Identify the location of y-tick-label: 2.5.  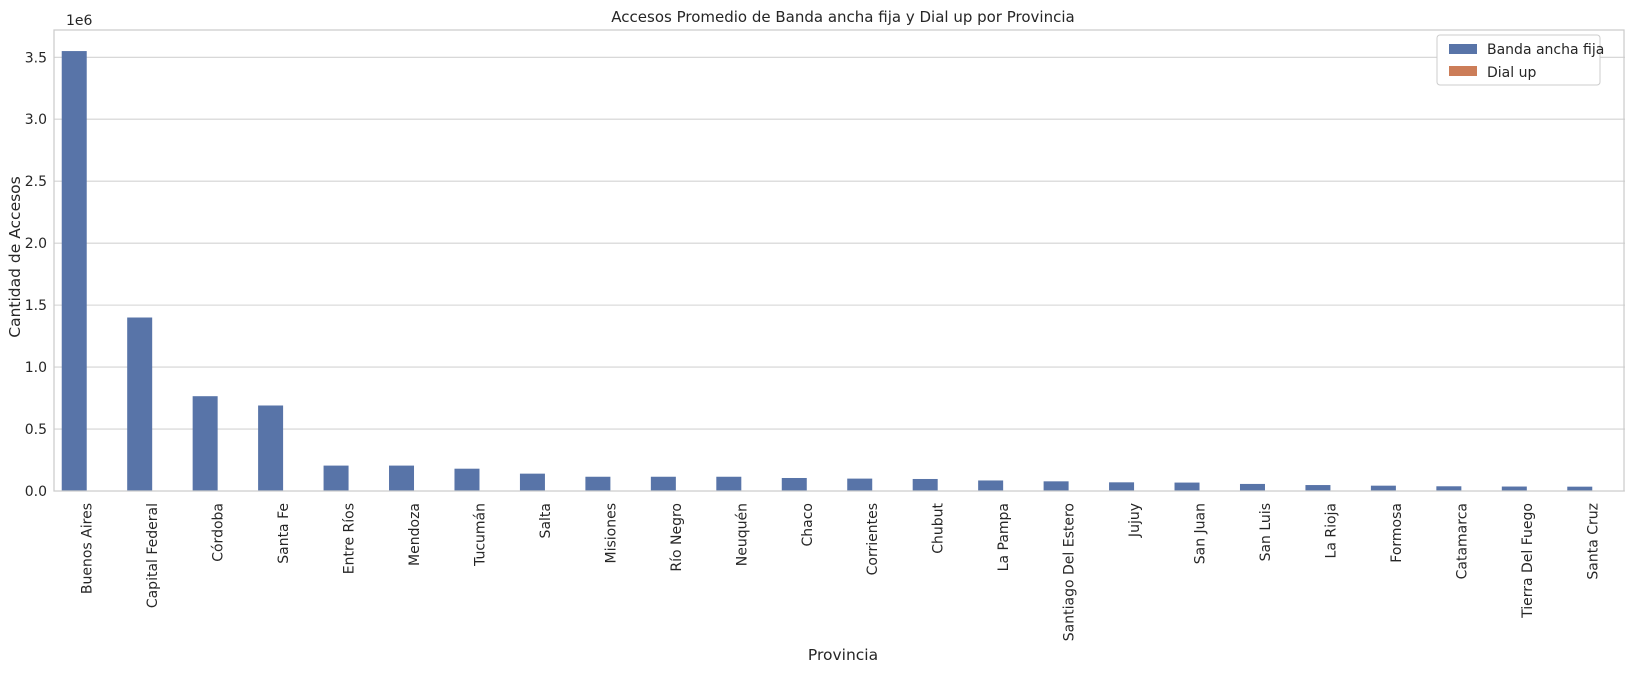
(36, 182).